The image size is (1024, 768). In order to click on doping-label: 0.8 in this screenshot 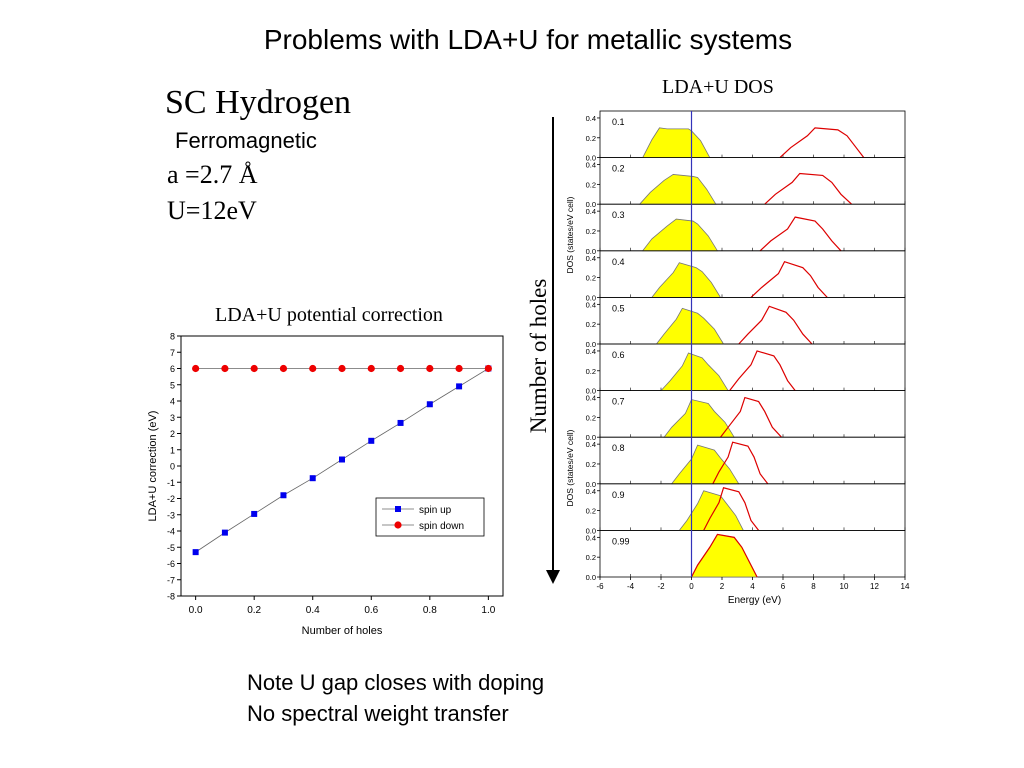, I will do `click(618, 448)`.